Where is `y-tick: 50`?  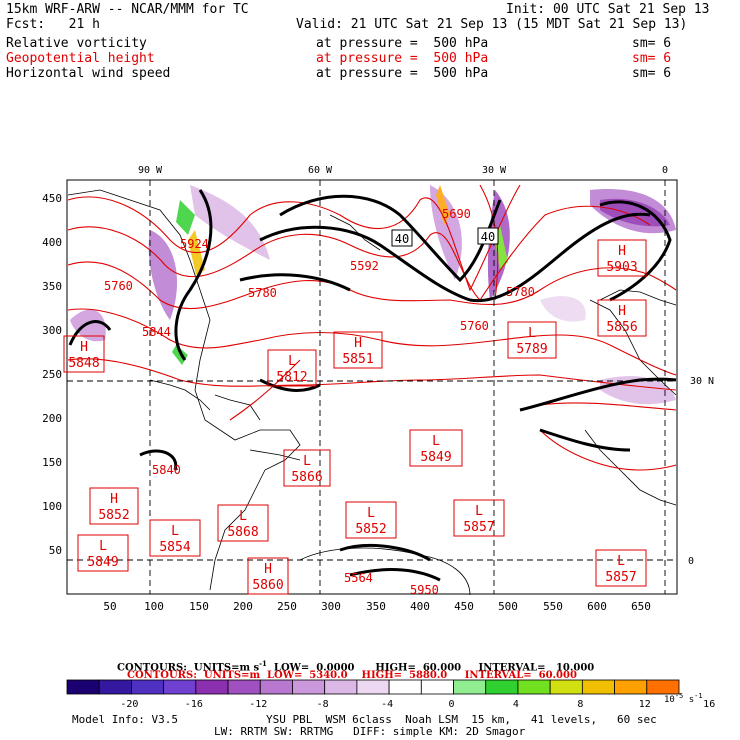 y-tick: 50 is located at coordinates (55, 550).